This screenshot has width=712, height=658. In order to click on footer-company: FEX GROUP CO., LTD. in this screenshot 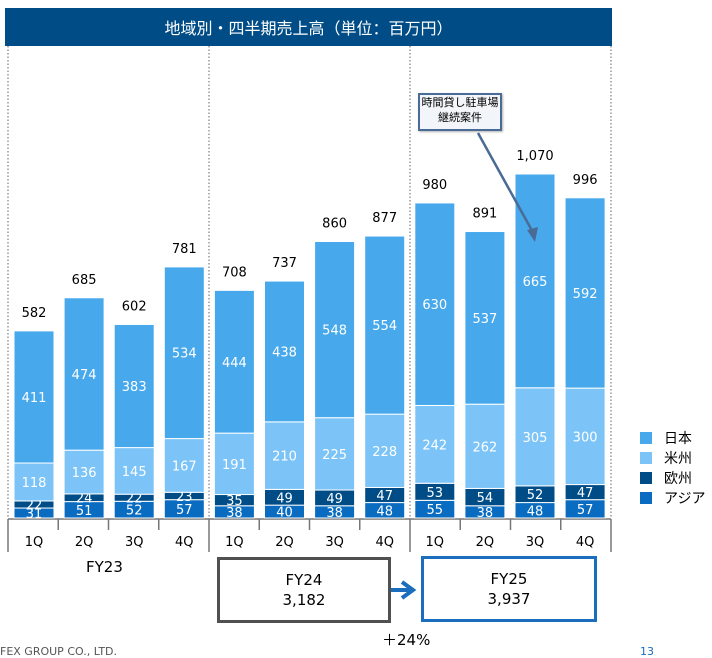, I will do `click(58, 651)`.